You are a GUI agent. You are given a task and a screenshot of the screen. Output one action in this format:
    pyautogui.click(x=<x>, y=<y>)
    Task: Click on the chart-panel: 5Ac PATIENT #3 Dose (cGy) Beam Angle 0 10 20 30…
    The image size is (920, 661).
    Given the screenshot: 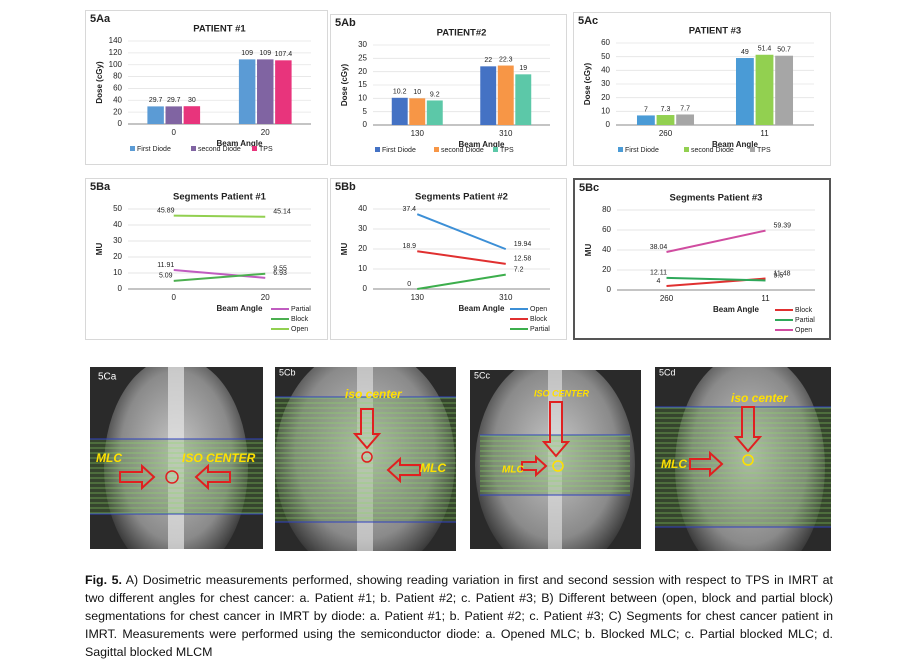 What is the action you would take?
    pyautogui.click(x=702, y=89)
    